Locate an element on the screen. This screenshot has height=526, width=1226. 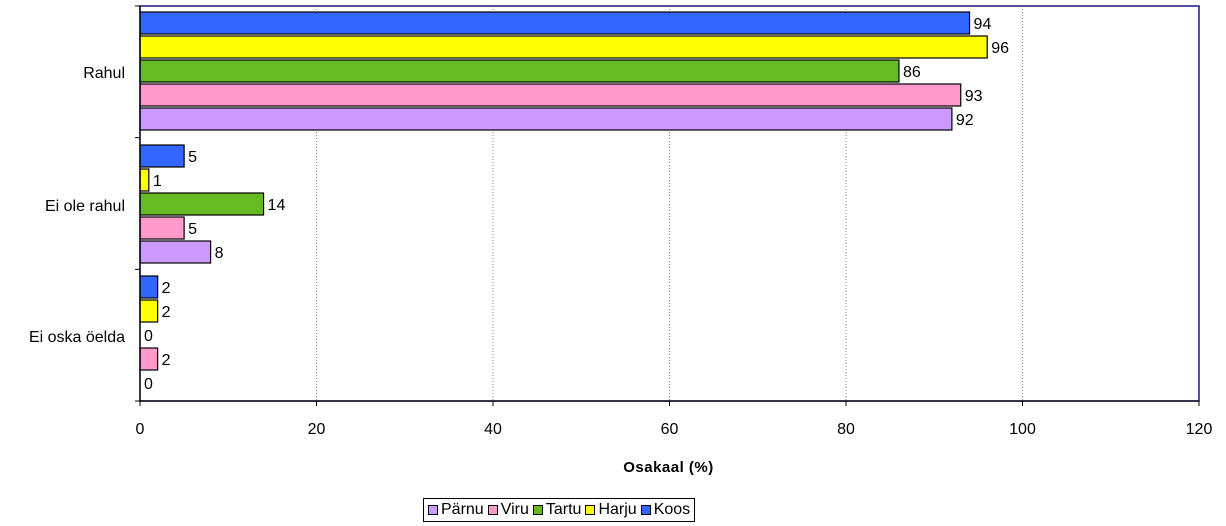
x-tick-label: 40 is located at coordinates (493, 429).